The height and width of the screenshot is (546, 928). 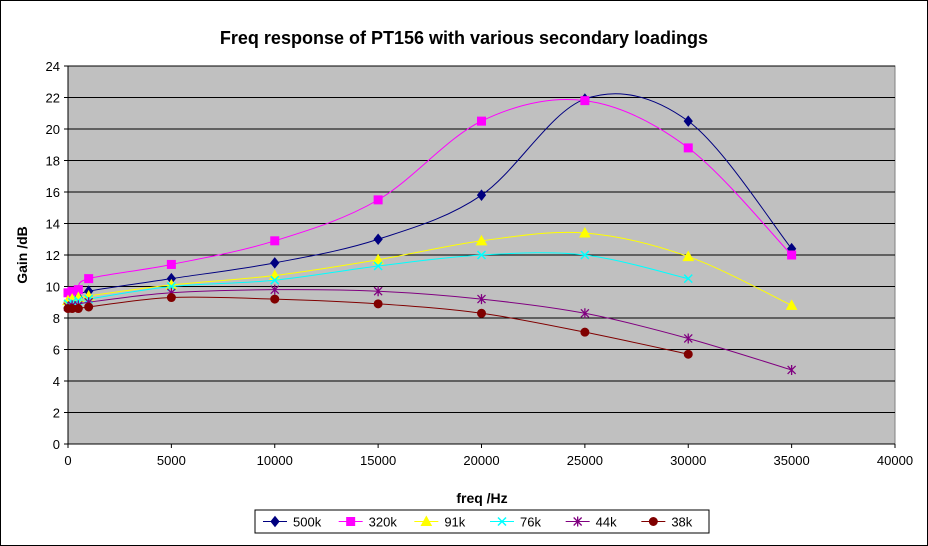 What do you see at coordinates (653, 521) in the screenshot?
I see `legend-marker-38k` at bounding box center [653, 521].